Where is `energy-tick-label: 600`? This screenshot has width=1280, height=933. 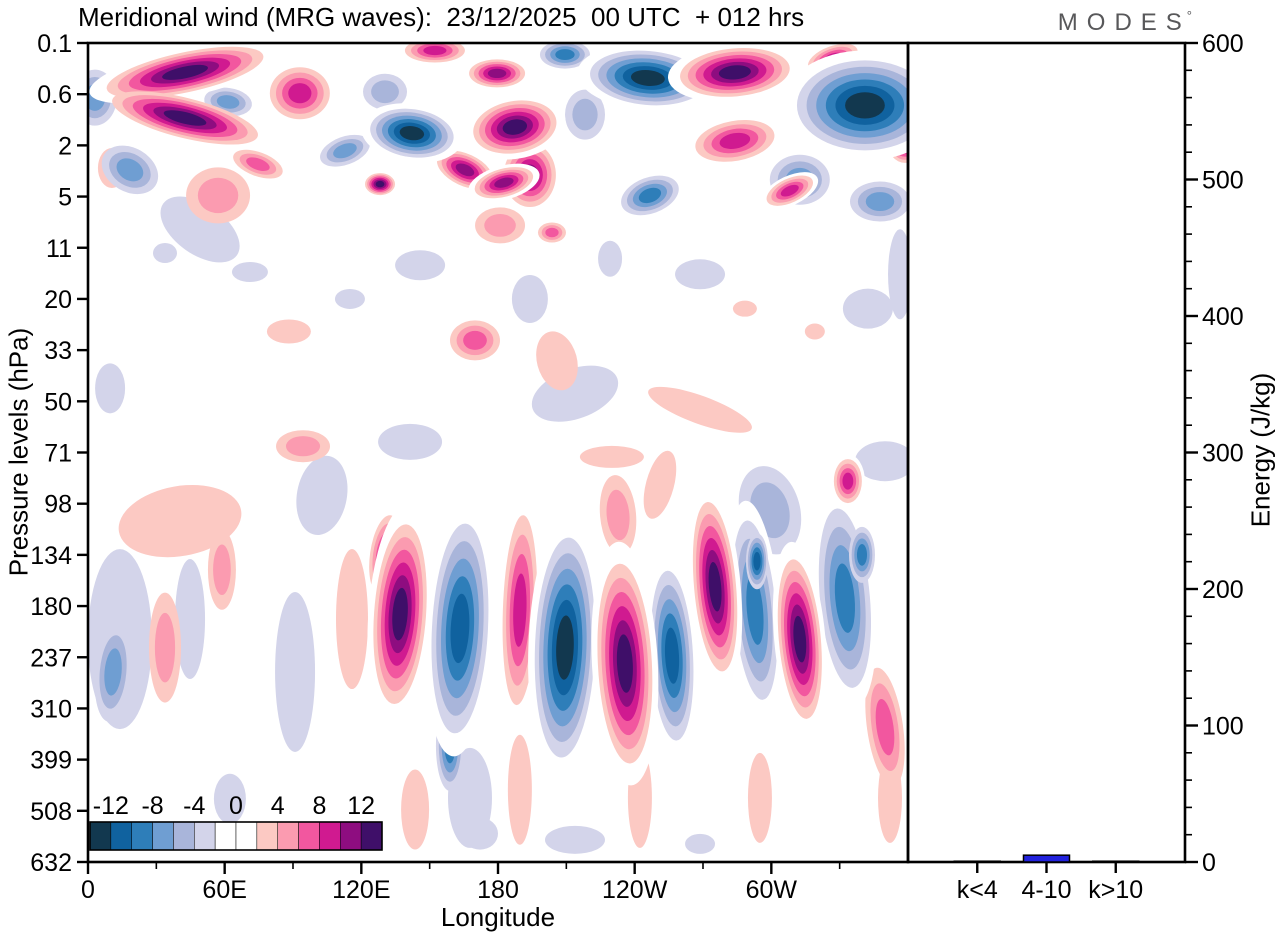
energy-tick-label: 600 is located at coordinates (1223, 44).